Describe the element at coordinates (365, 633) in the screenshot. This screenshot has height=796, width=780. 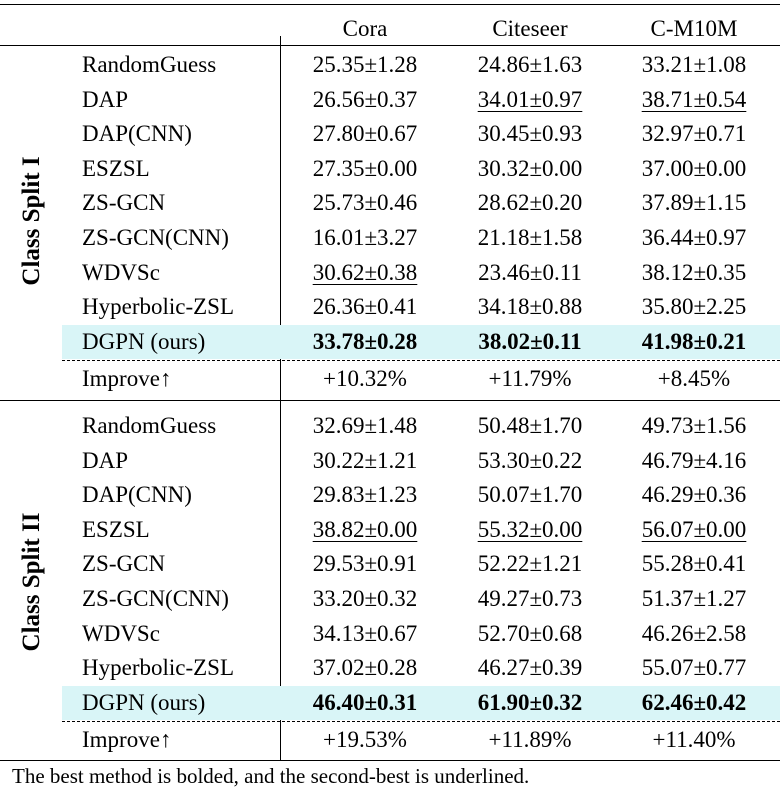
I see `score-cell-cora: 34.13±0.67` at that location.